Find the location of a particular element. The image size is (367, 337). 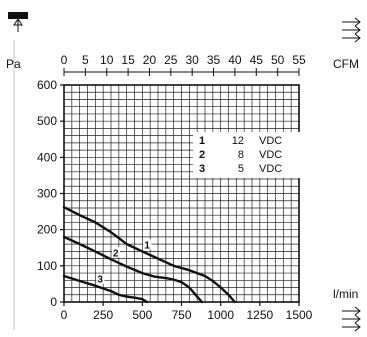

bottom-axis-tick-label: 750 is located at coordinates (181, 315).